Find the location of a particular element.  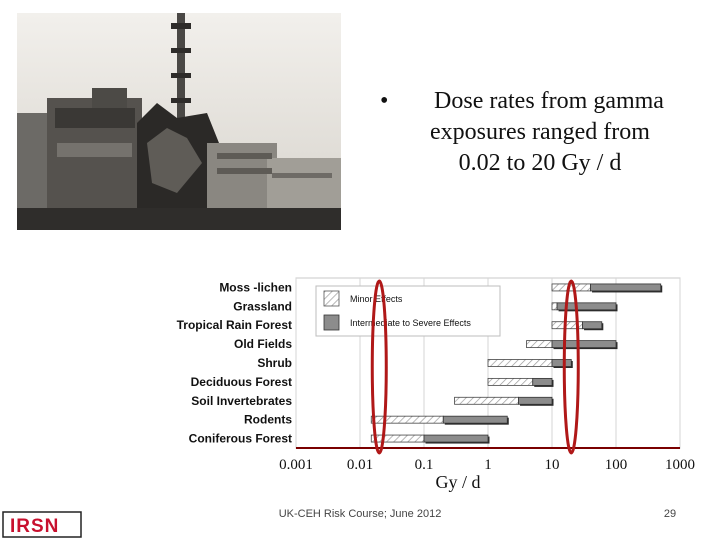

bullet-line-2: exposures ranged from is located at coordinates (540, 132).